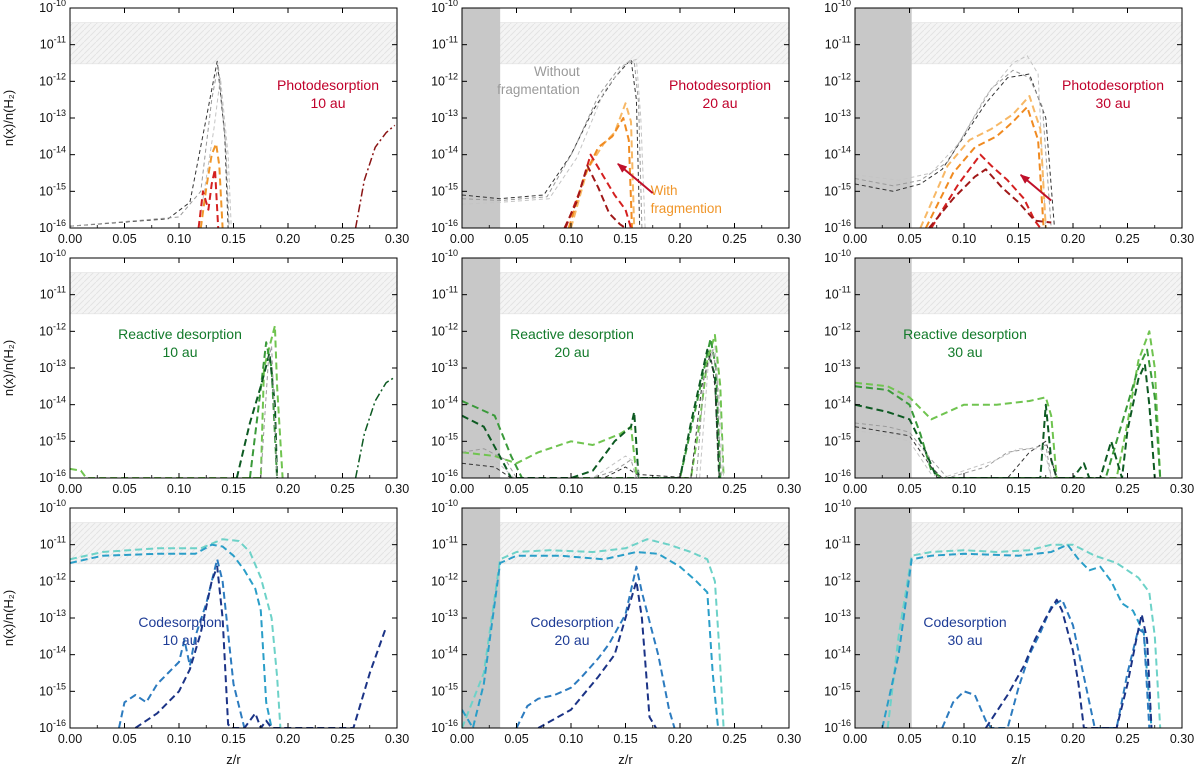  Describe the element at coordinates (571, 622) in the screenshot. I see `panel-label: Codesorption` at that location.